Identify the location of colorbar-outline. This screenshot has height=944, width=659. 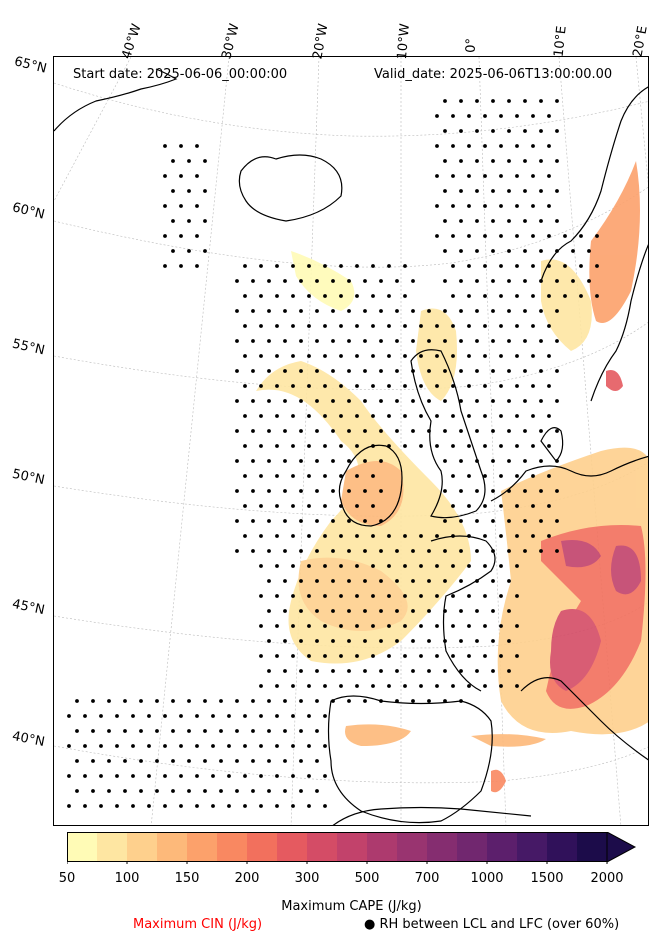
(337, 847).